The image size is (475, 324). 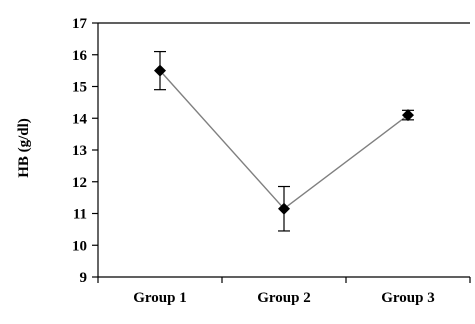 I want to click on y-tick-label: 15, so click(x=79, y=88).